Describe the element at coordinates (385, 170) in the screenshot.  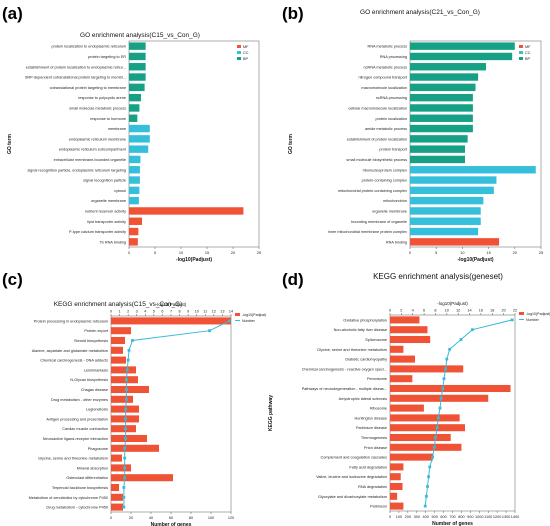
I see `category-label-b-12: ribonucleoprotein complex` at that location.